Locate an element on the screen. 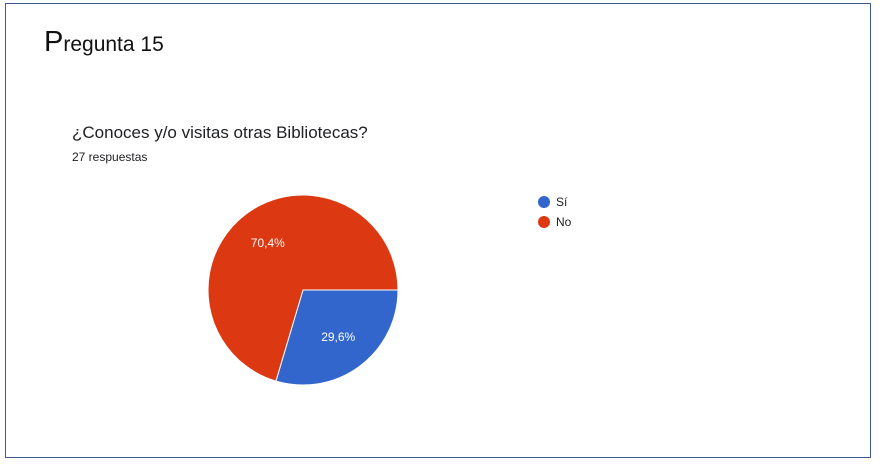  page-heading-initial: P is located at coordinates (54, 42).